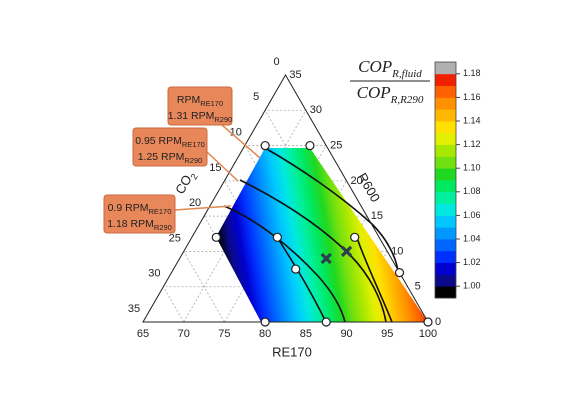  What do you see at coordinates (472, 73) in the screenshot?
I see `colorbar-tick-label: 1.18` at bounding box center [472, 73].